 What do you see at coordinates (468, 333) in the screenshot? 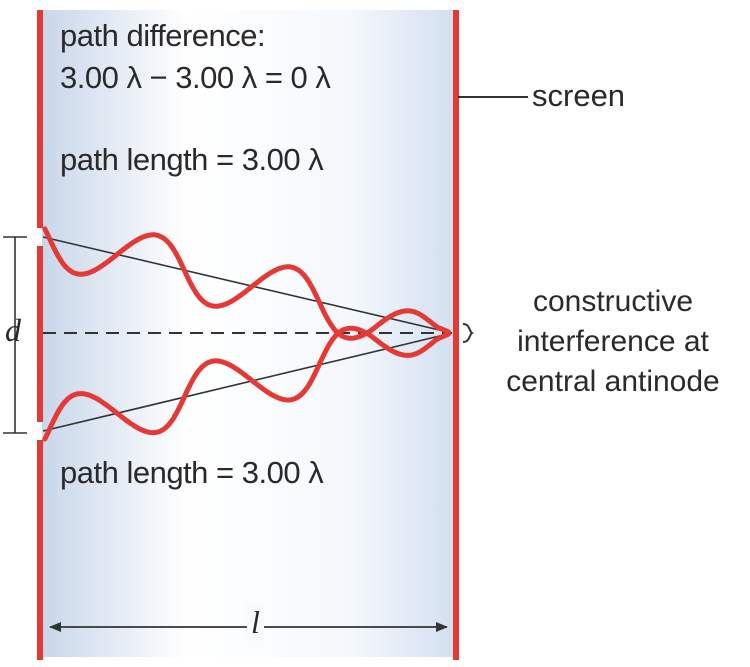
I see `antinode-brace` at bounding box center [468, 333].